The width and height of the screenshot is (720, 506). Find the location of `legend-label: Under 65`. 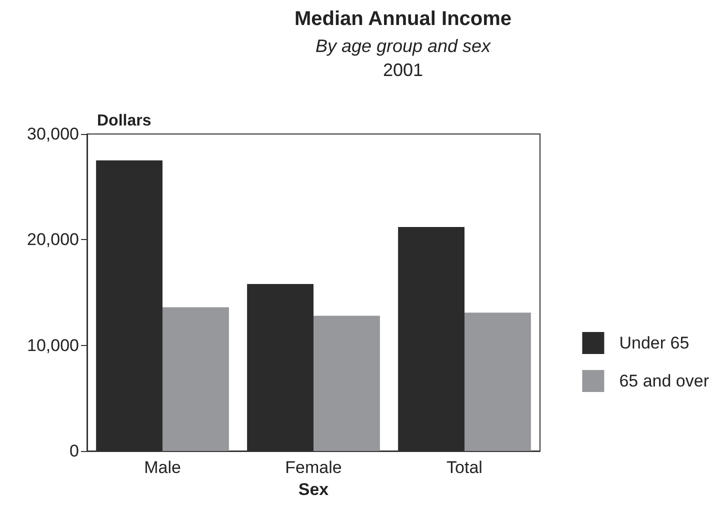

legend-label: Under 65 is located at coordinates (654, 343).